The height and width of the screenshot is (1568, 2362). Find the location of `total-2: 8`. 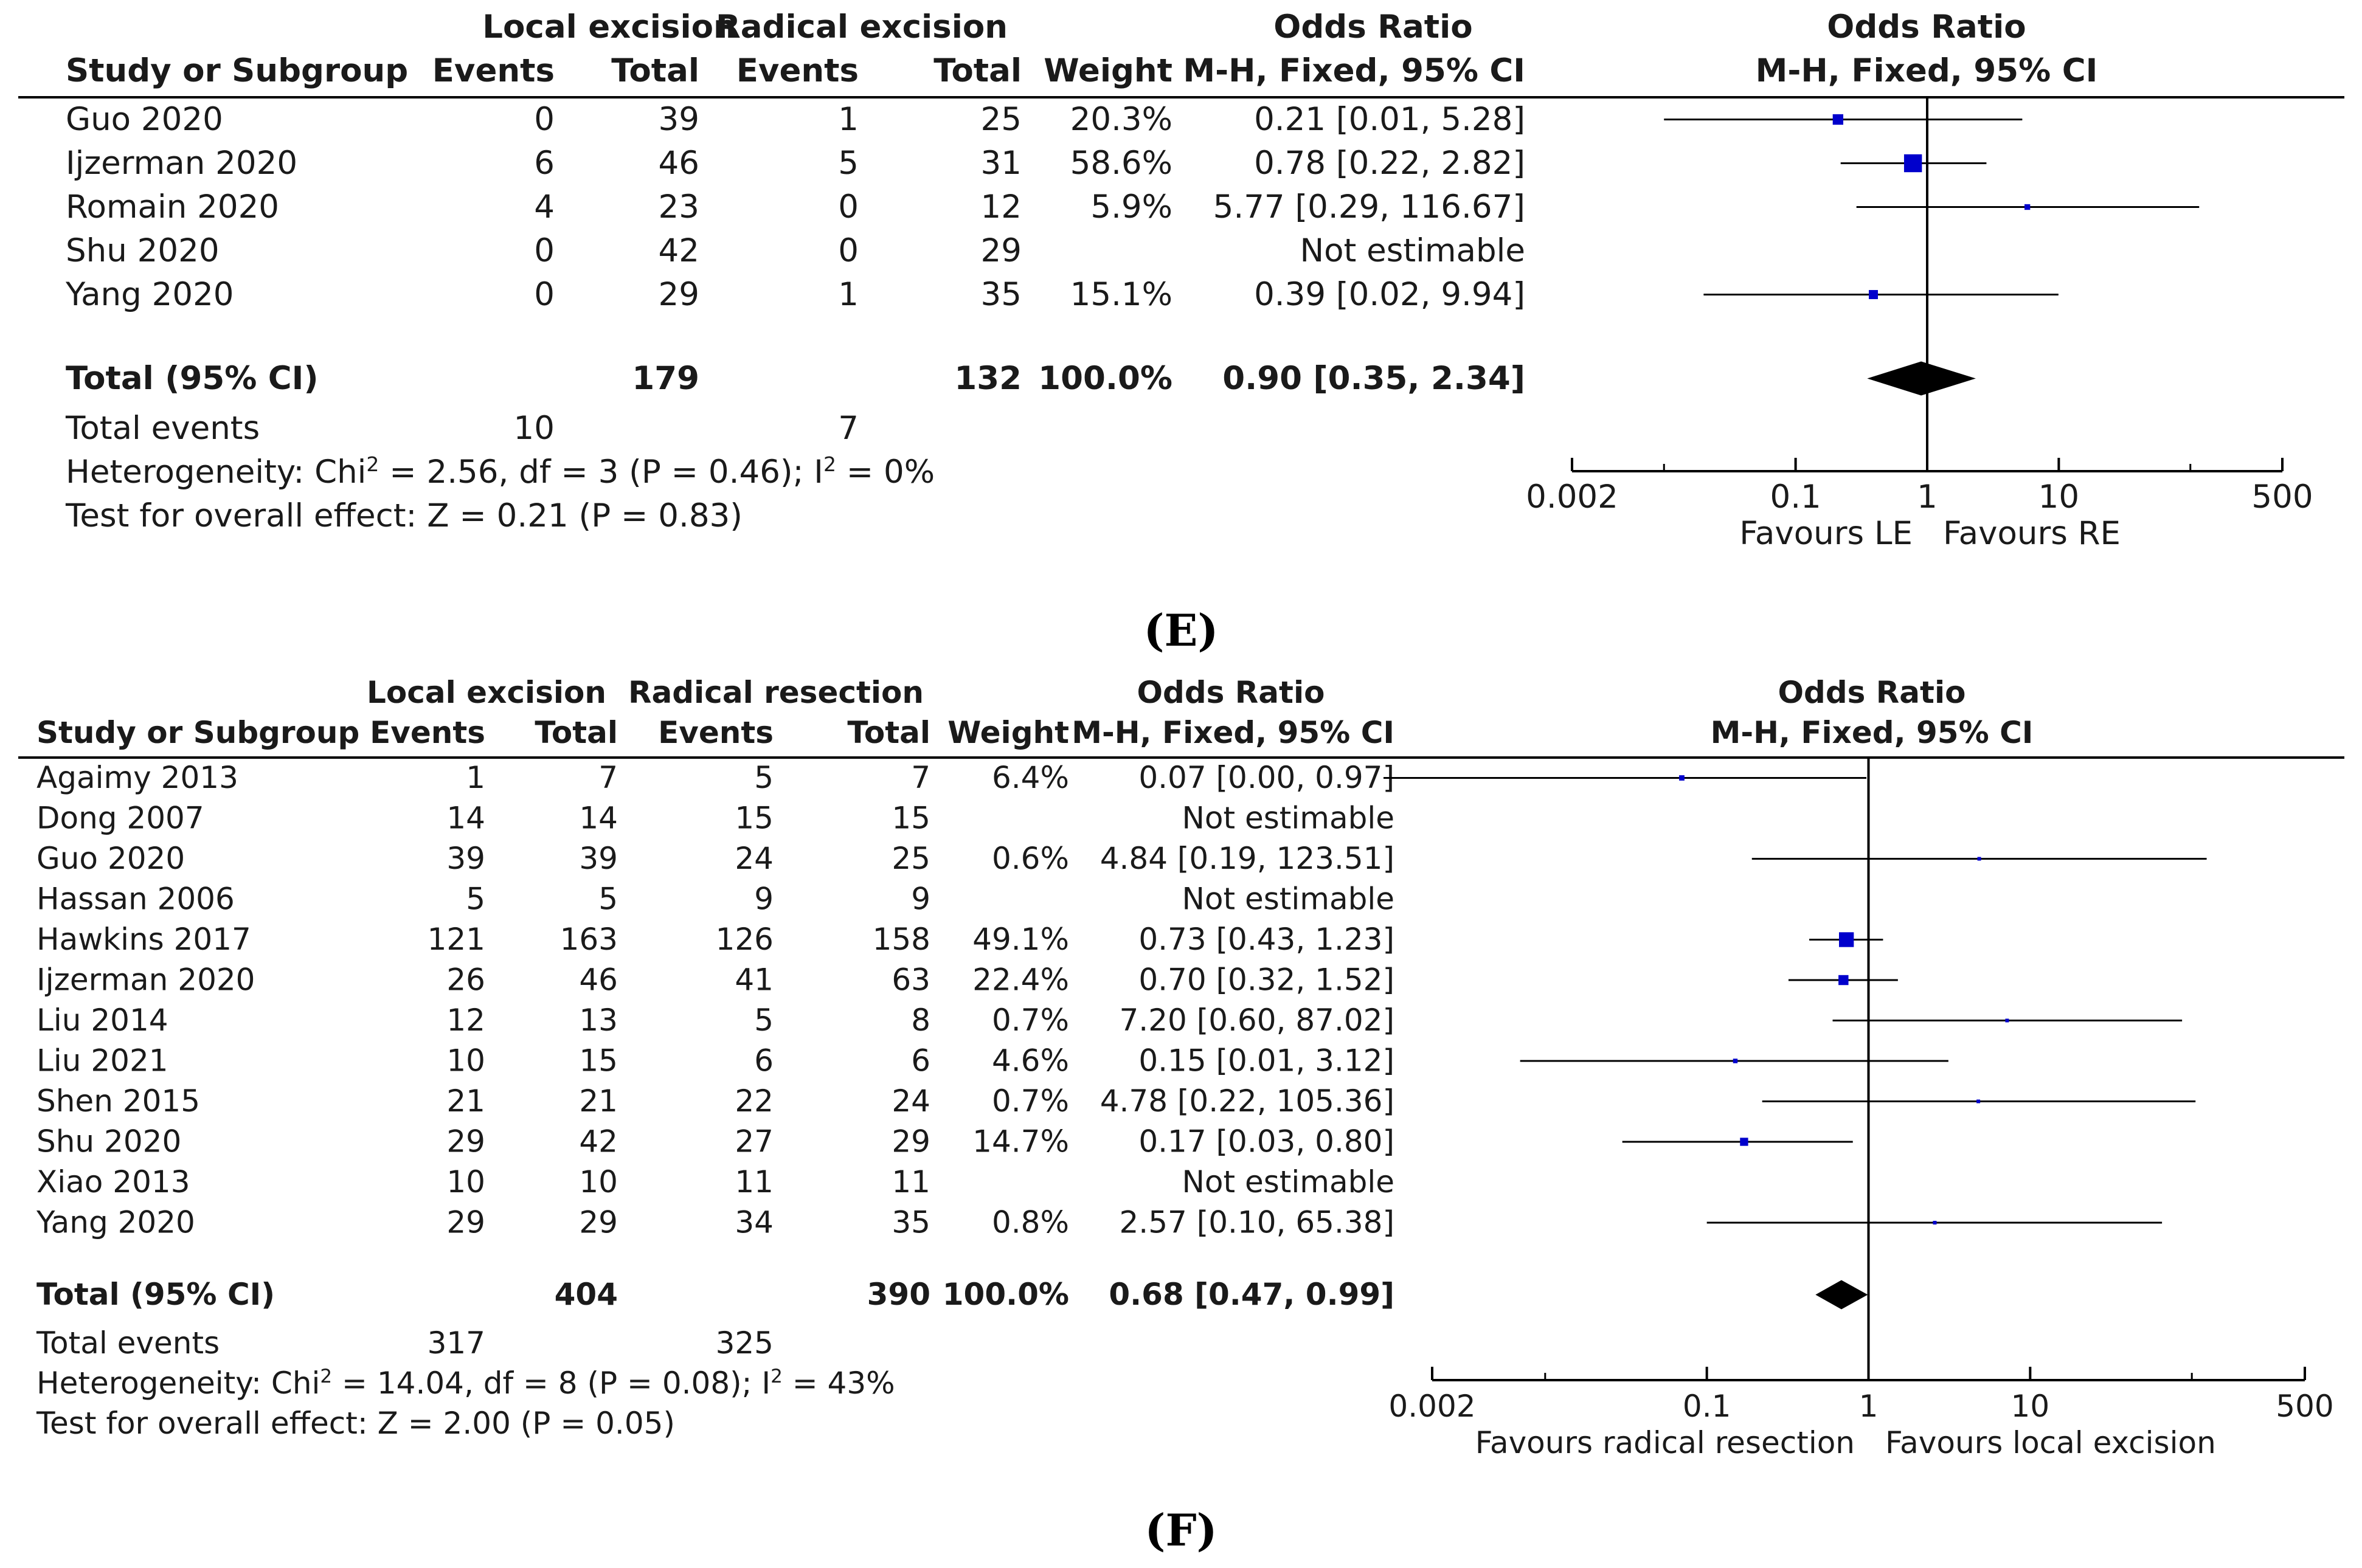

total-2: 8 is located at coordinates (921, 1020).